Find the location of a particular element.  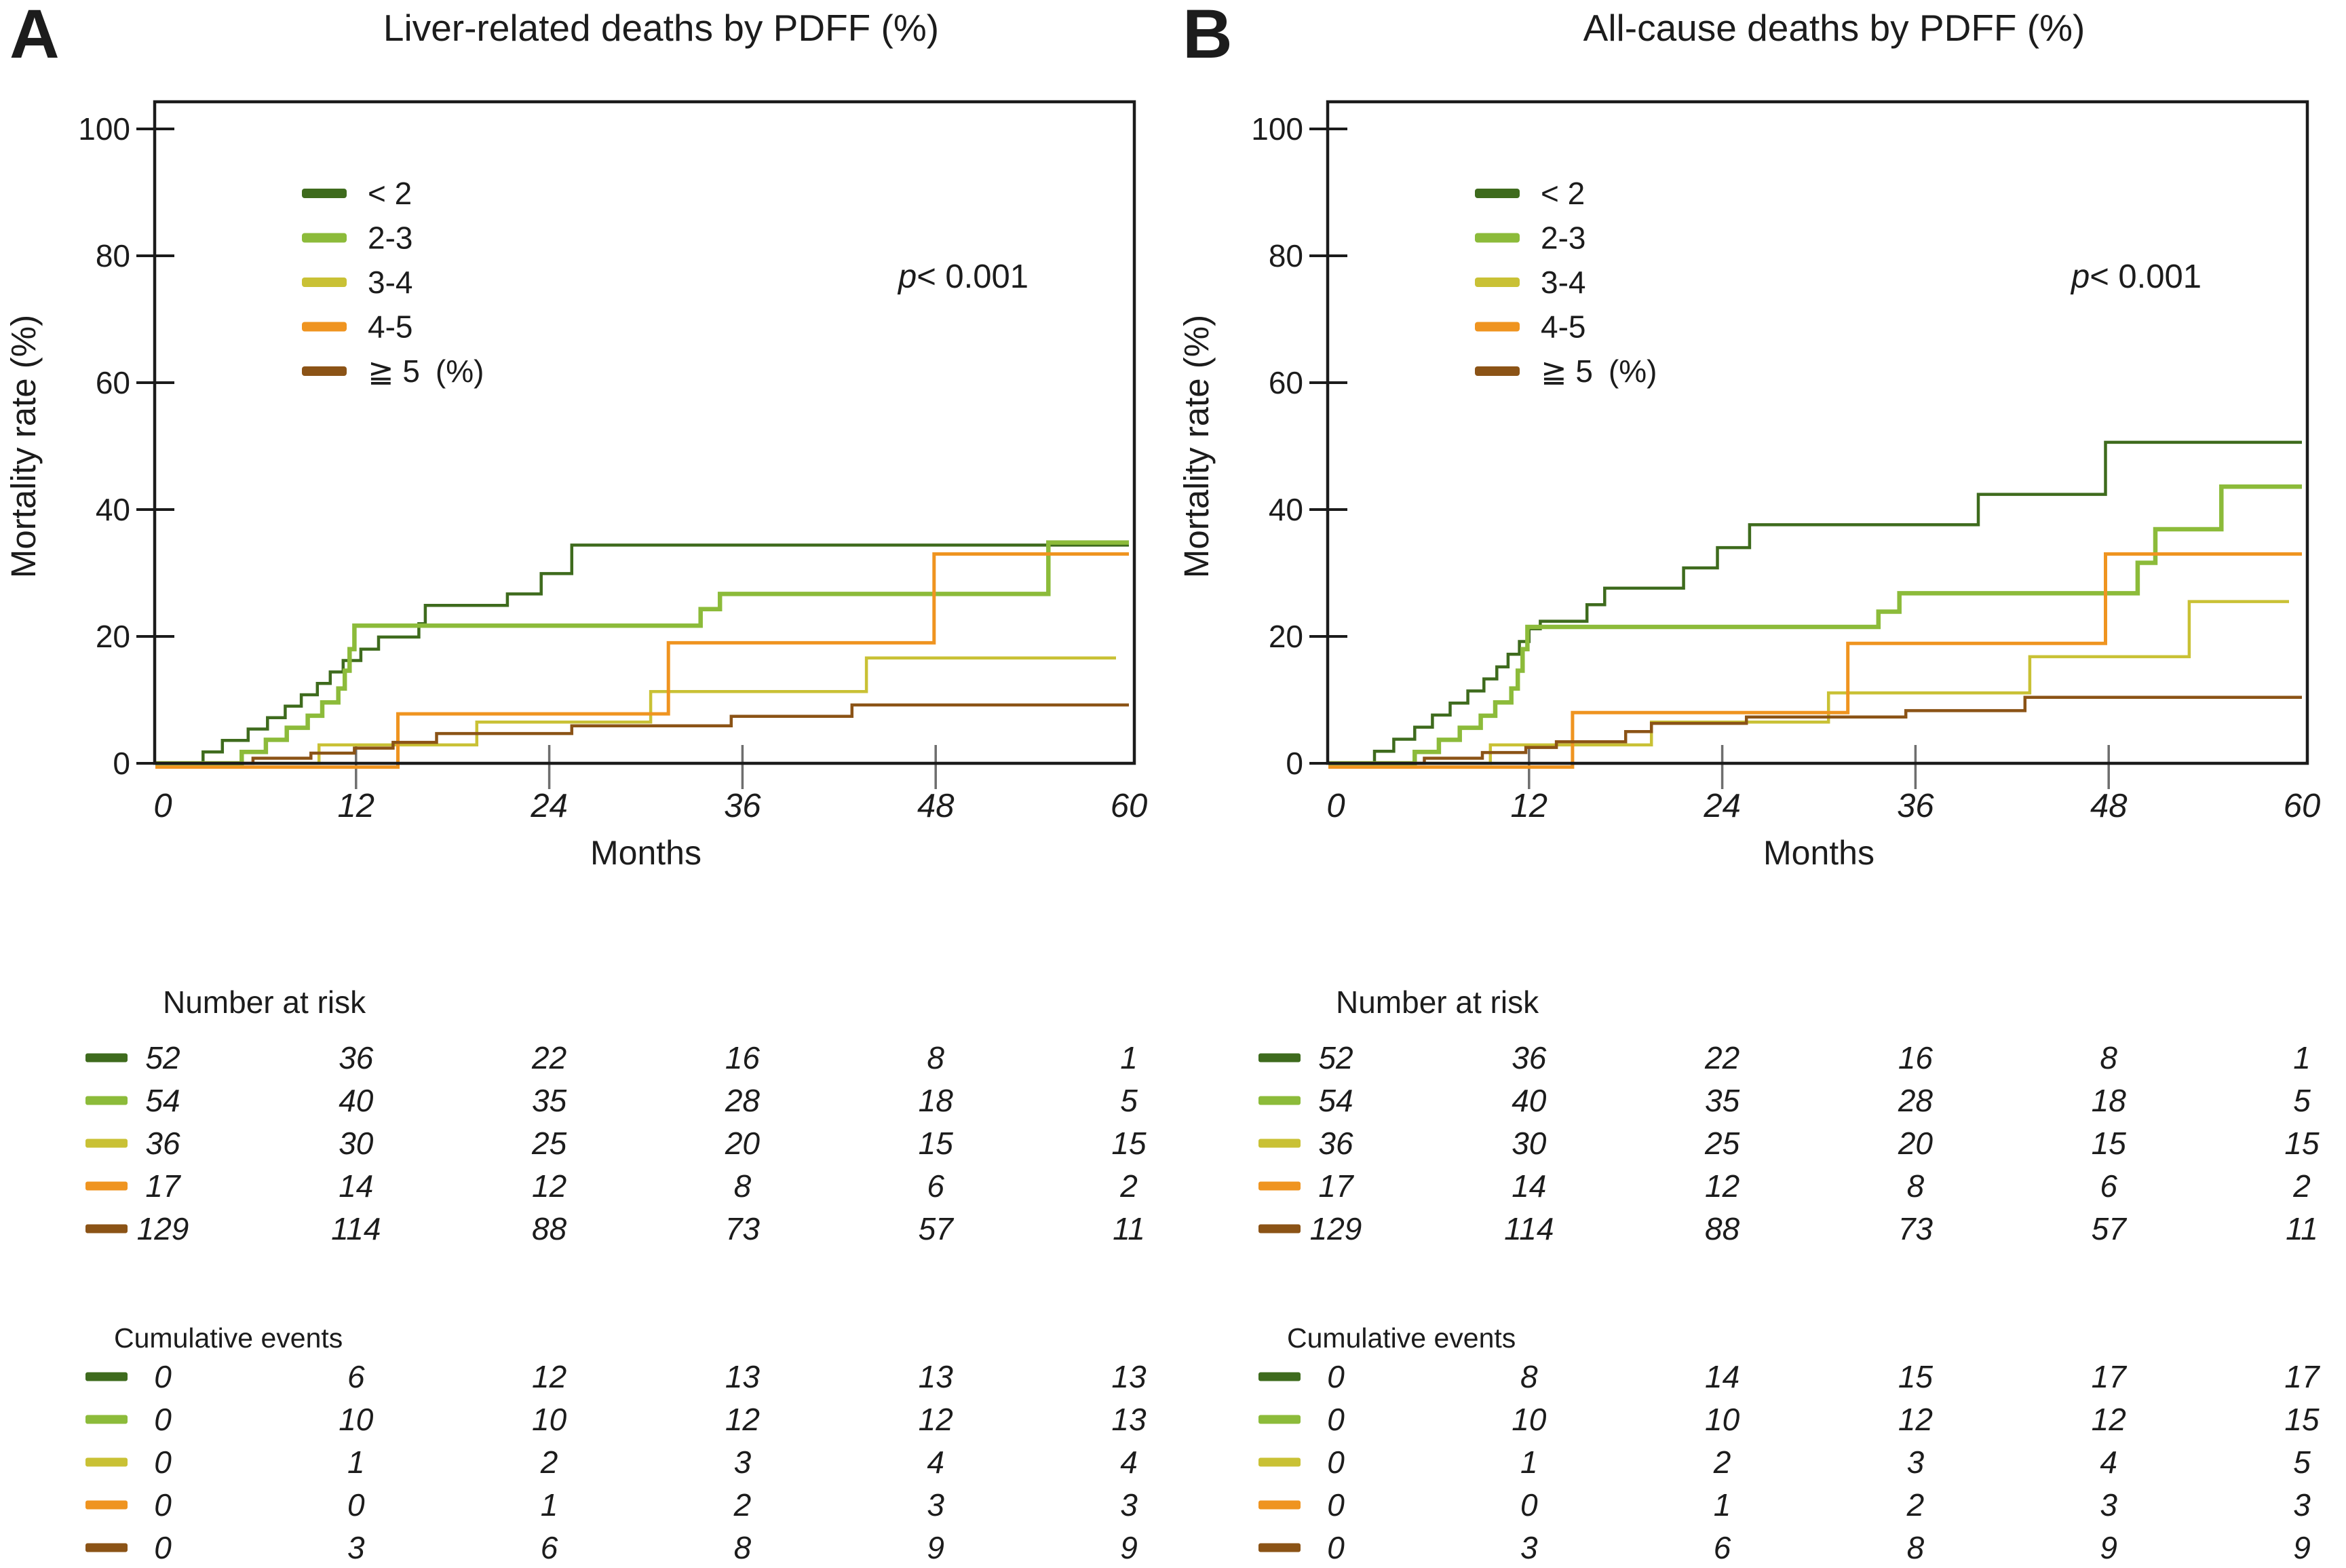

table-cell: 54 is located at coordinates (162, 1100).